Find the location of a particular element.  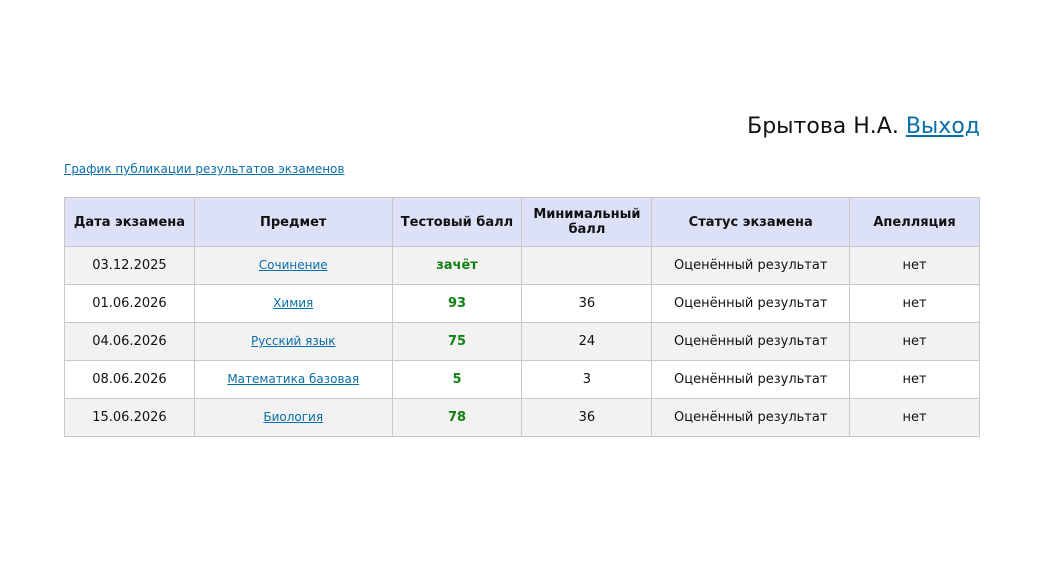

exam-date: 04.06.2026 is located at coordinates (129, 341).